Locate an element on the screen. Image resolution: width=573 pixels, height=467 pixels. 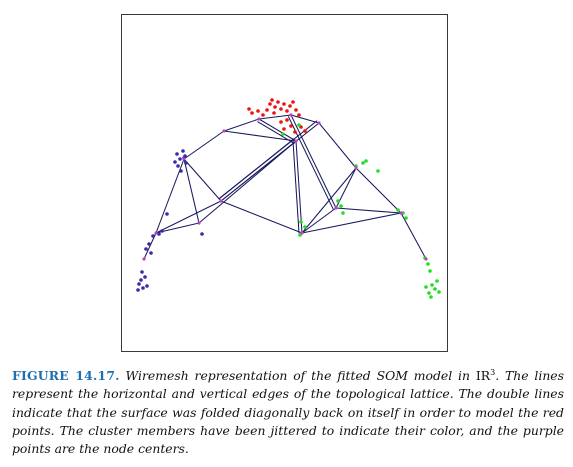
math-base: IR is located at coordinates (483, 375).